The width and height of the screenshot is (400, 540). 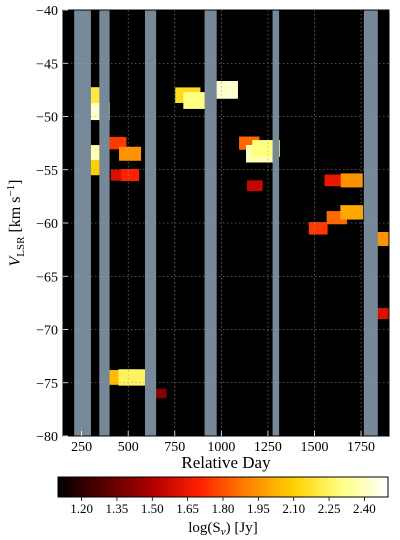 What do you see at coordinates (11, 191) in the screenshot?
I see `y-axis-label-unit-exponent: −1` at bounding box center [11, 191].